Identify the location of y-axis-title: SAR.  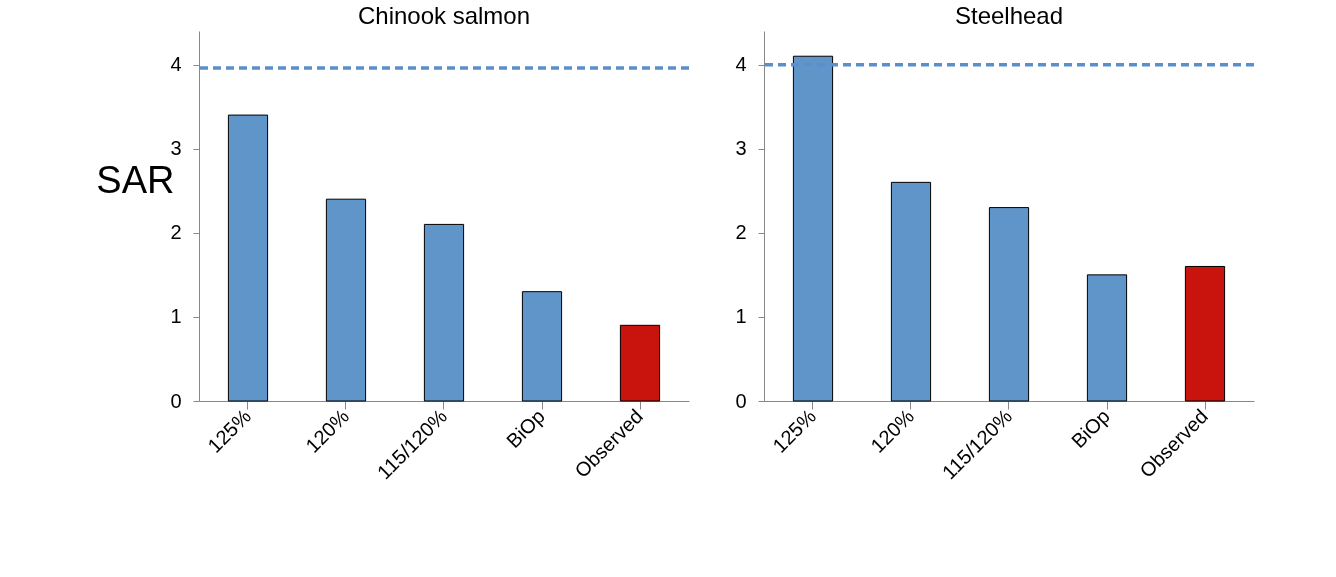
(135, 179).